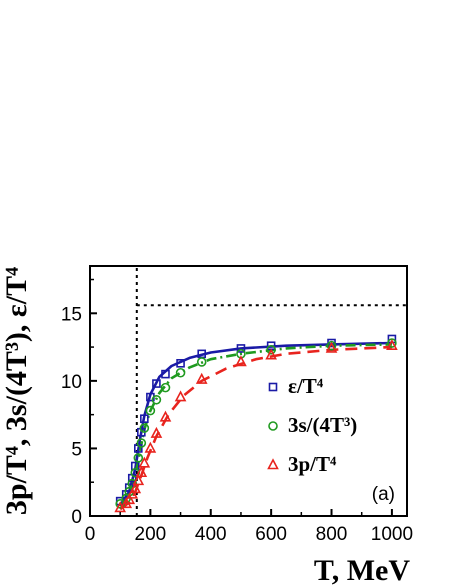 This screenshot has width=454, height=588. What do you see at coordinates (76, 517) in the screenshot?
I see `y-tick-label: 0` at bounding box center [76, 517].